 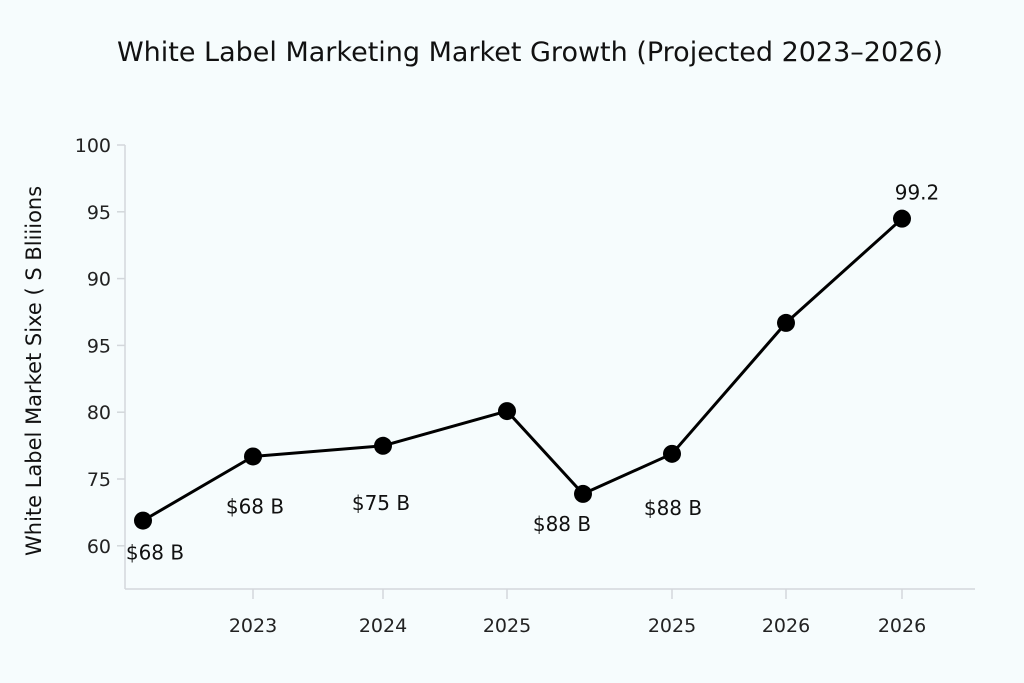 What do you see at coordinates (99, 280) in the screenshot?
I see `y-tick-label: 90` at bounding box center [99, 280].